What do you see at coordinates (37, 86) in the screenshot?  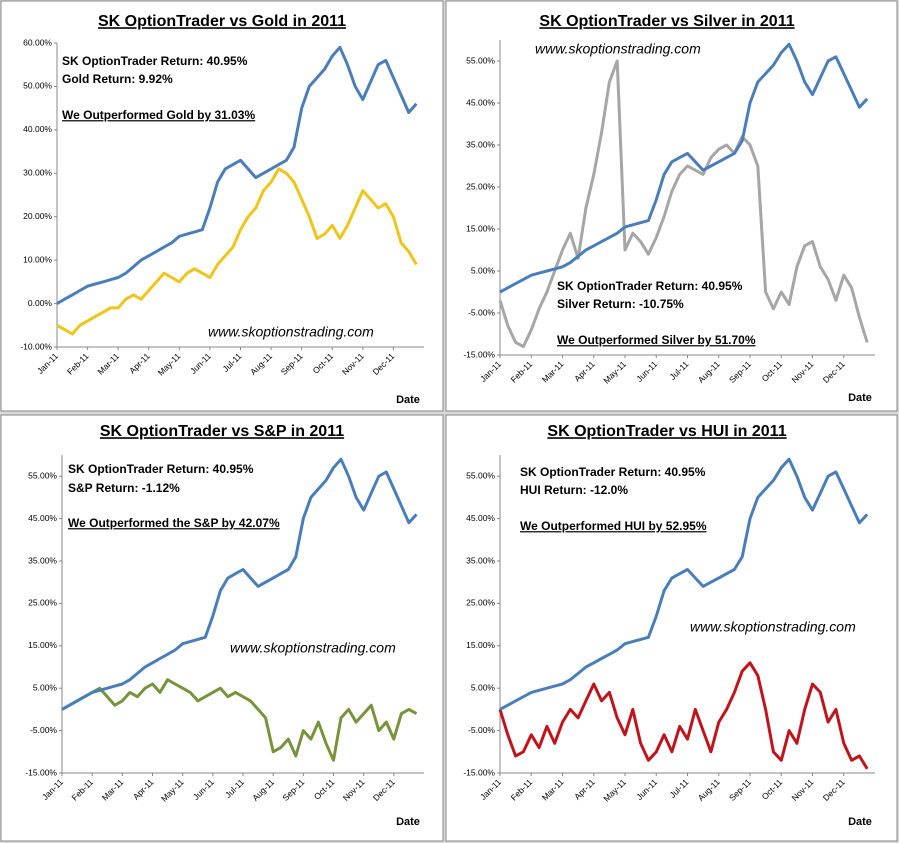 I see `y-tick-label: 50.00%` at bounding box center [37, 86].